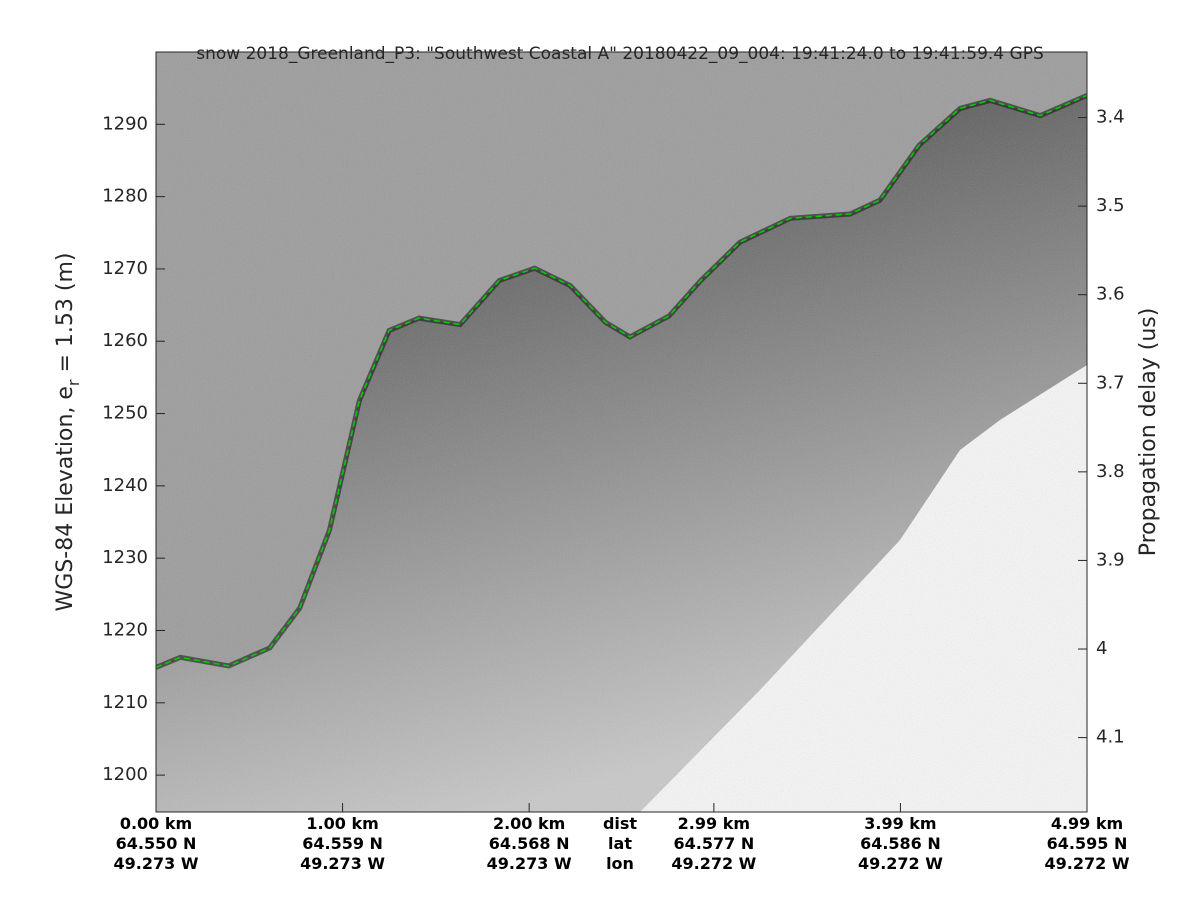  Describe the element at coordinates (1101, 648) in the screenshot. I see `y2-tick-label: 4` at that location.